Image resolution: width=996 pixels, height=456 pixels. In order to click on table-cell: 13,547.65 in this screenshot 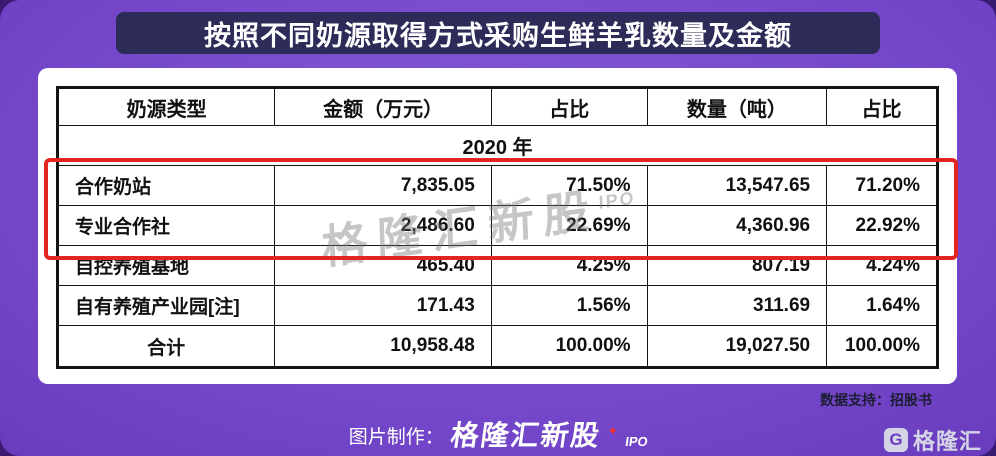, I will do `click(737, 185)`.